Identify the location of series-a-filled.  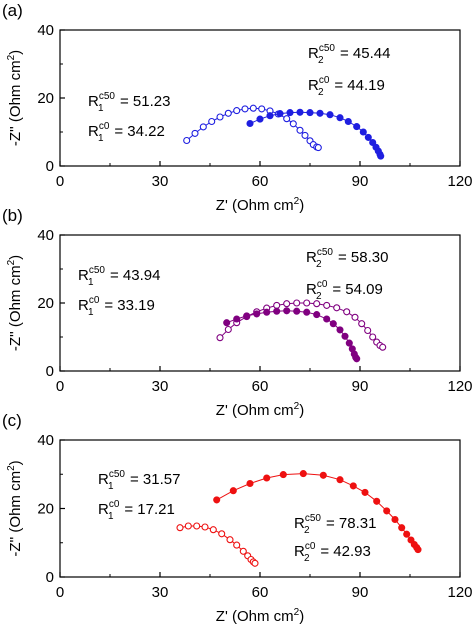
(315, 134).